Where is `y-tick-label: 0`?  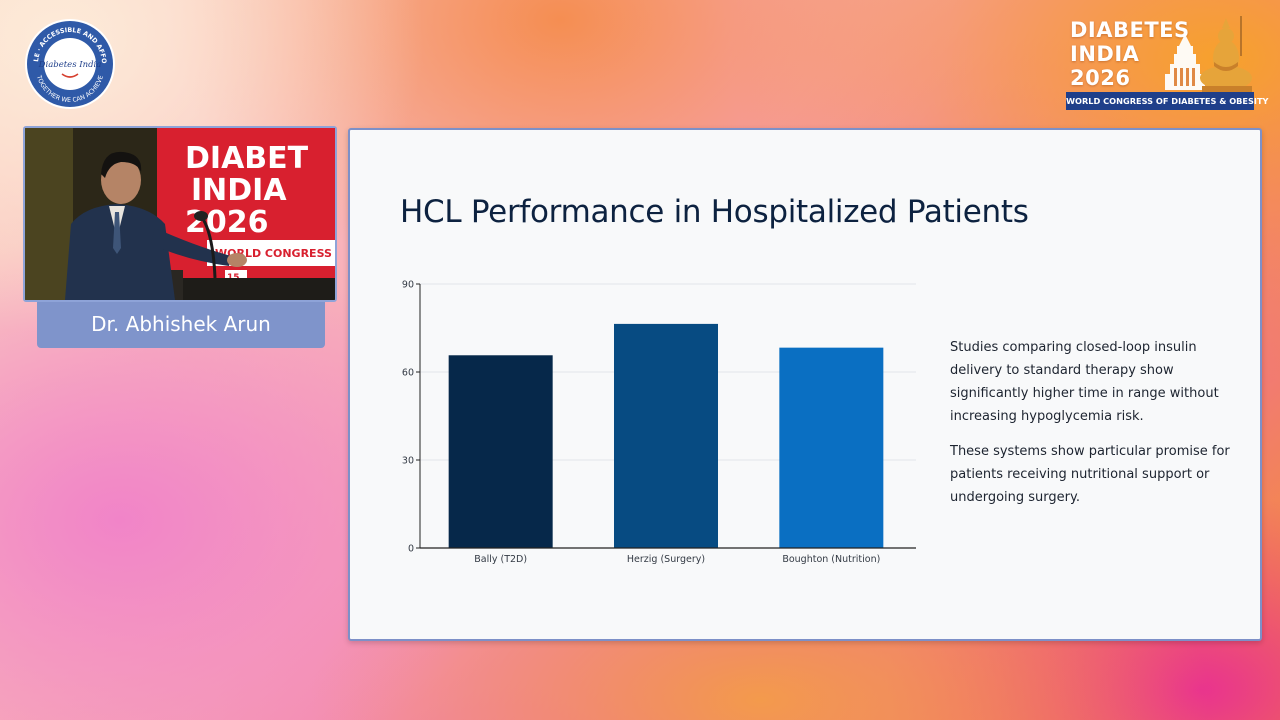
y-tick-label: 0 is located at coordinates (411, 549).